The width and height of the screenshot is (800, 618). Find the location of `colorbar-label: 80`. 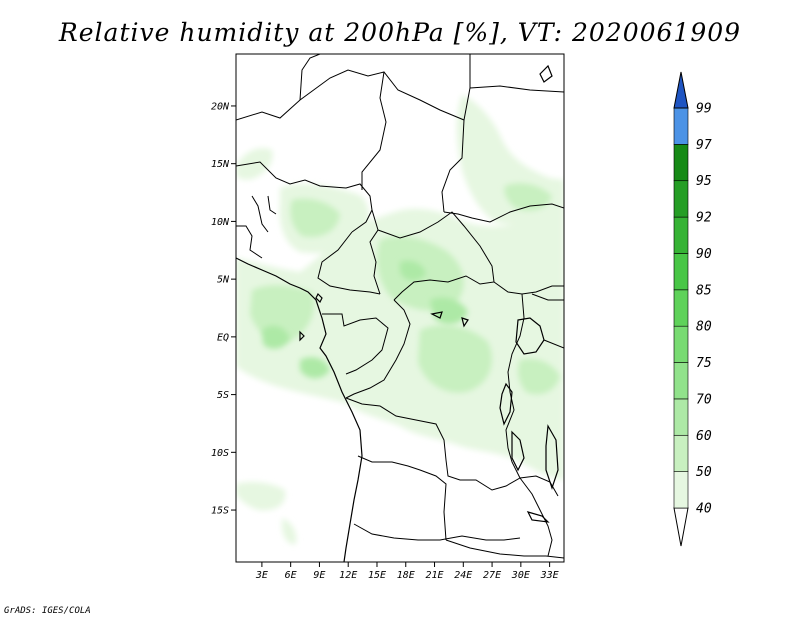

colorbar-label: 80 is located at coordinates (704, 327).